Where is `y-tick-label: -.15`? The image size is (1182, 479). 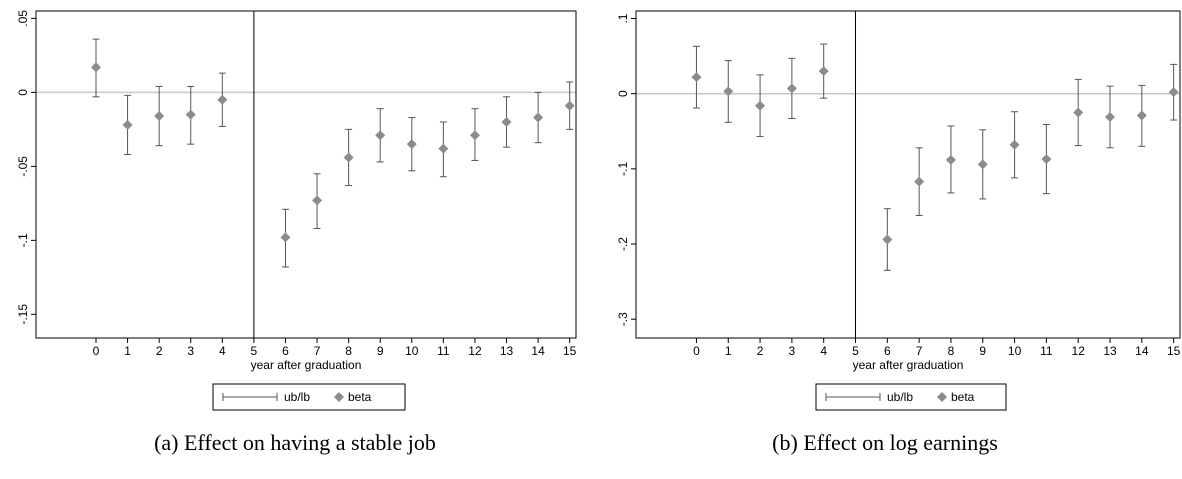 y-tick-label: -.15 is located at coordinates (23, 314).